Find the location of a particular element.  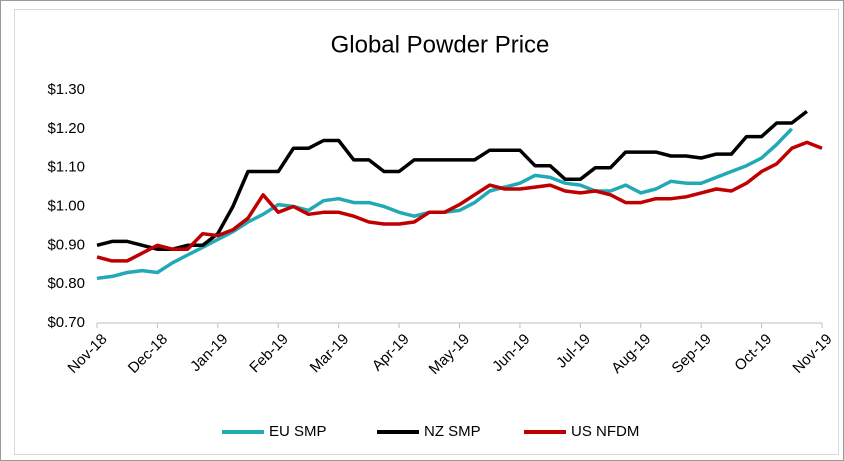

chart-title: Global Powder Price is located at coordinates (440, 44).